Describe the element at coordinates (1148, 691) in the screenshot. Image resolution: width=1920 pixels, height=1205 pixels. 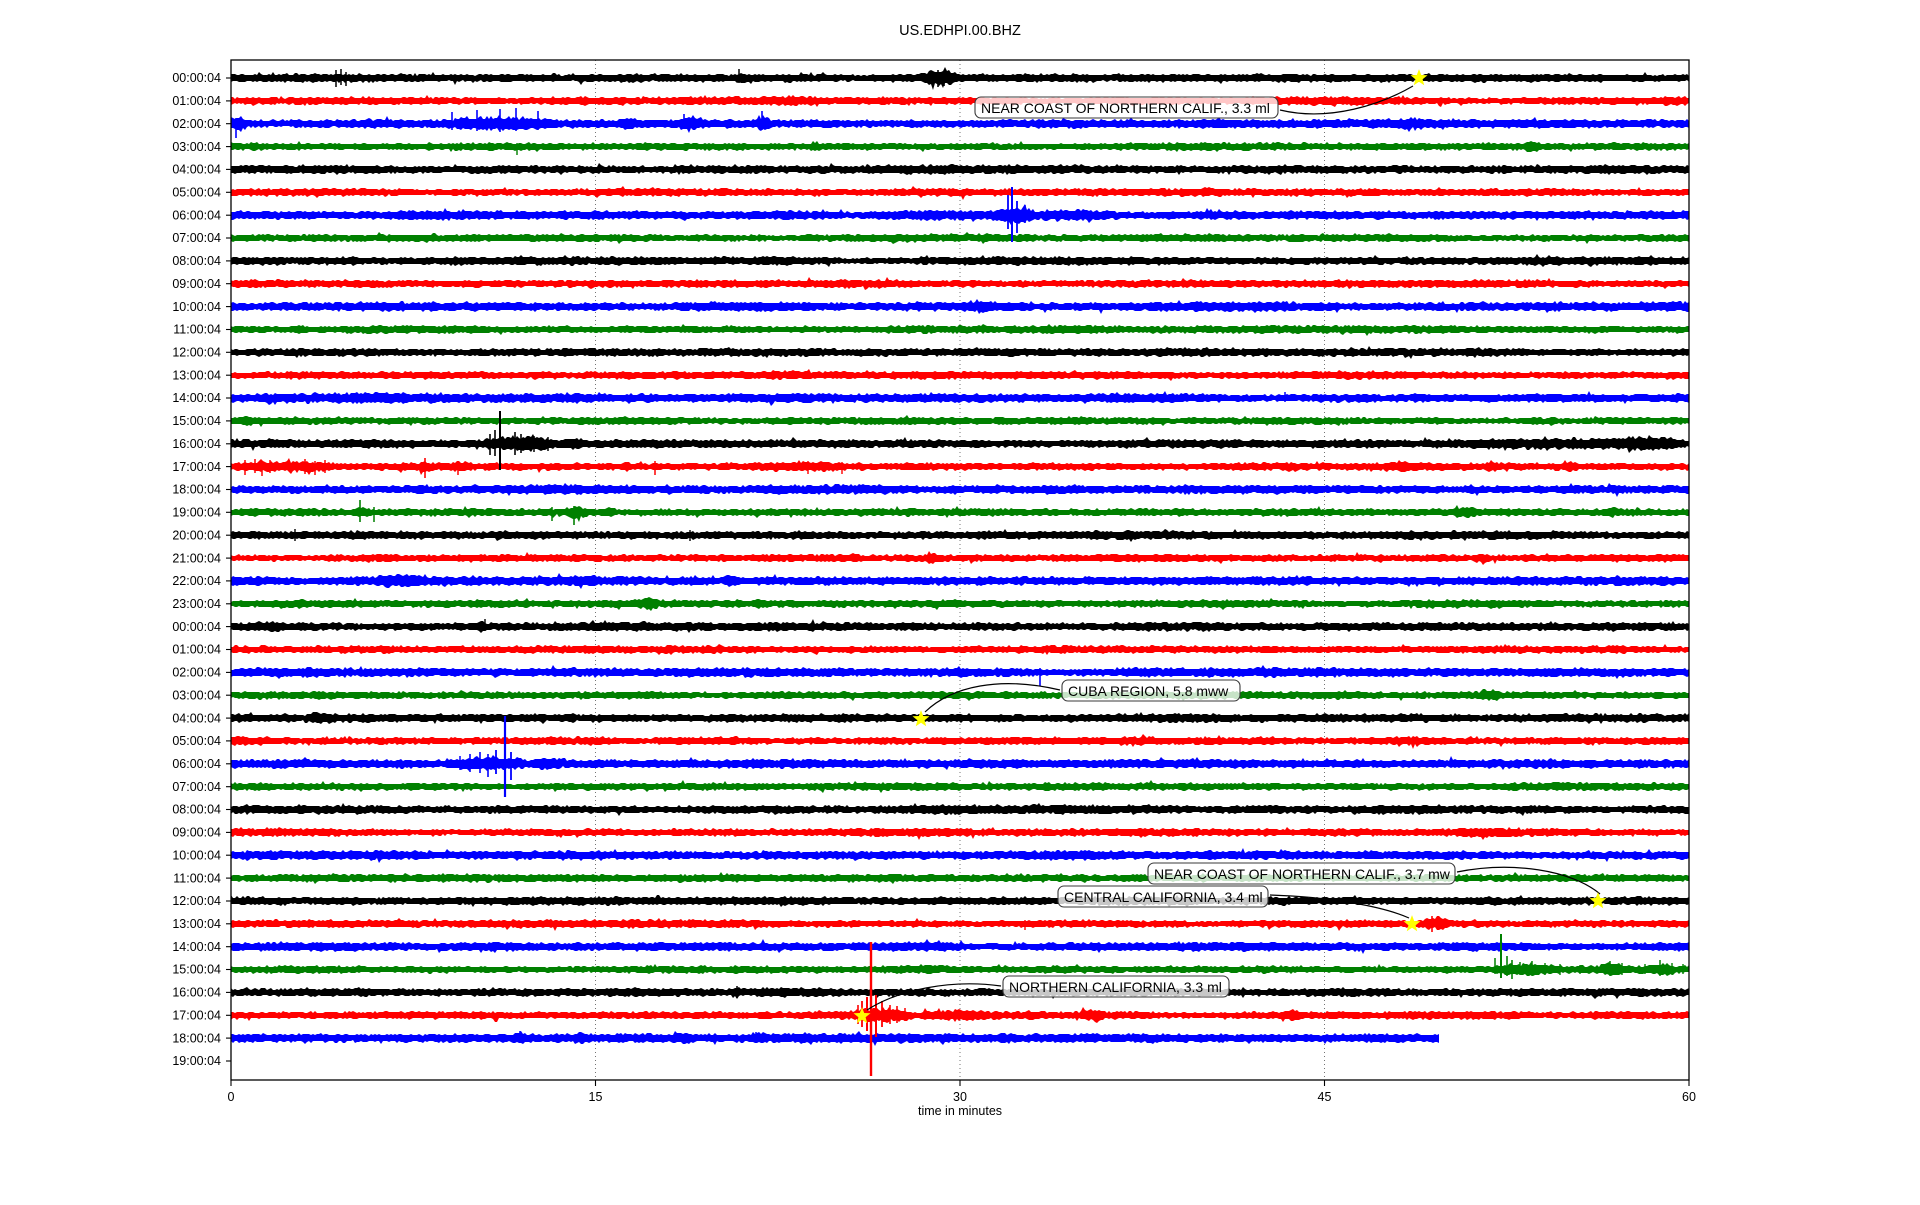
I see `svg-text: CUBA REGION, 5.8 mww` at that location.